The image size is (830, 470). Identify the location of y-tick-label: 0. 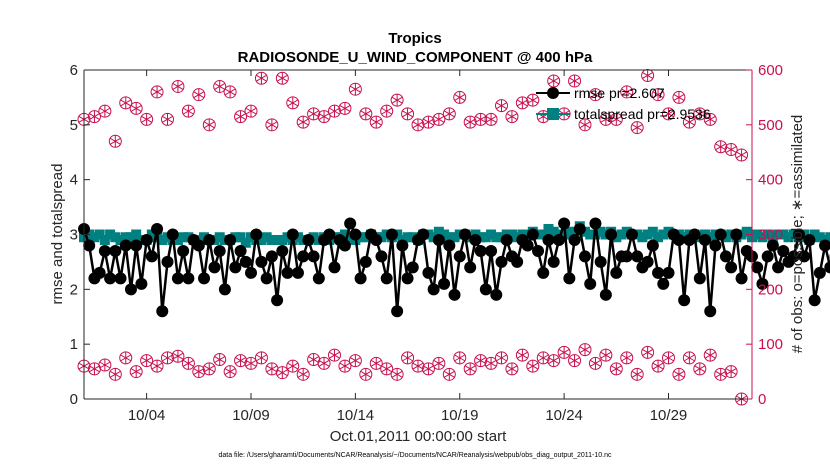
(74, 399).